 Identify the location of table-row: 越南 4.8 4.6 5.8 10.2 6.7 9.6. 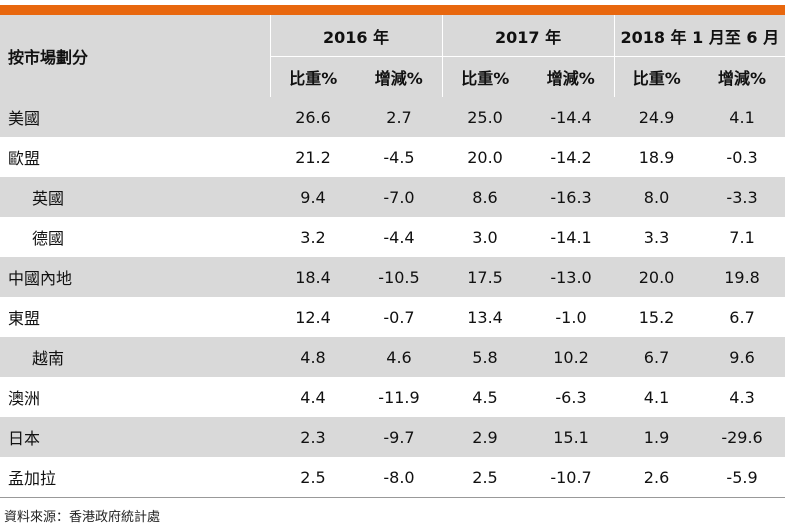
(393, 357).